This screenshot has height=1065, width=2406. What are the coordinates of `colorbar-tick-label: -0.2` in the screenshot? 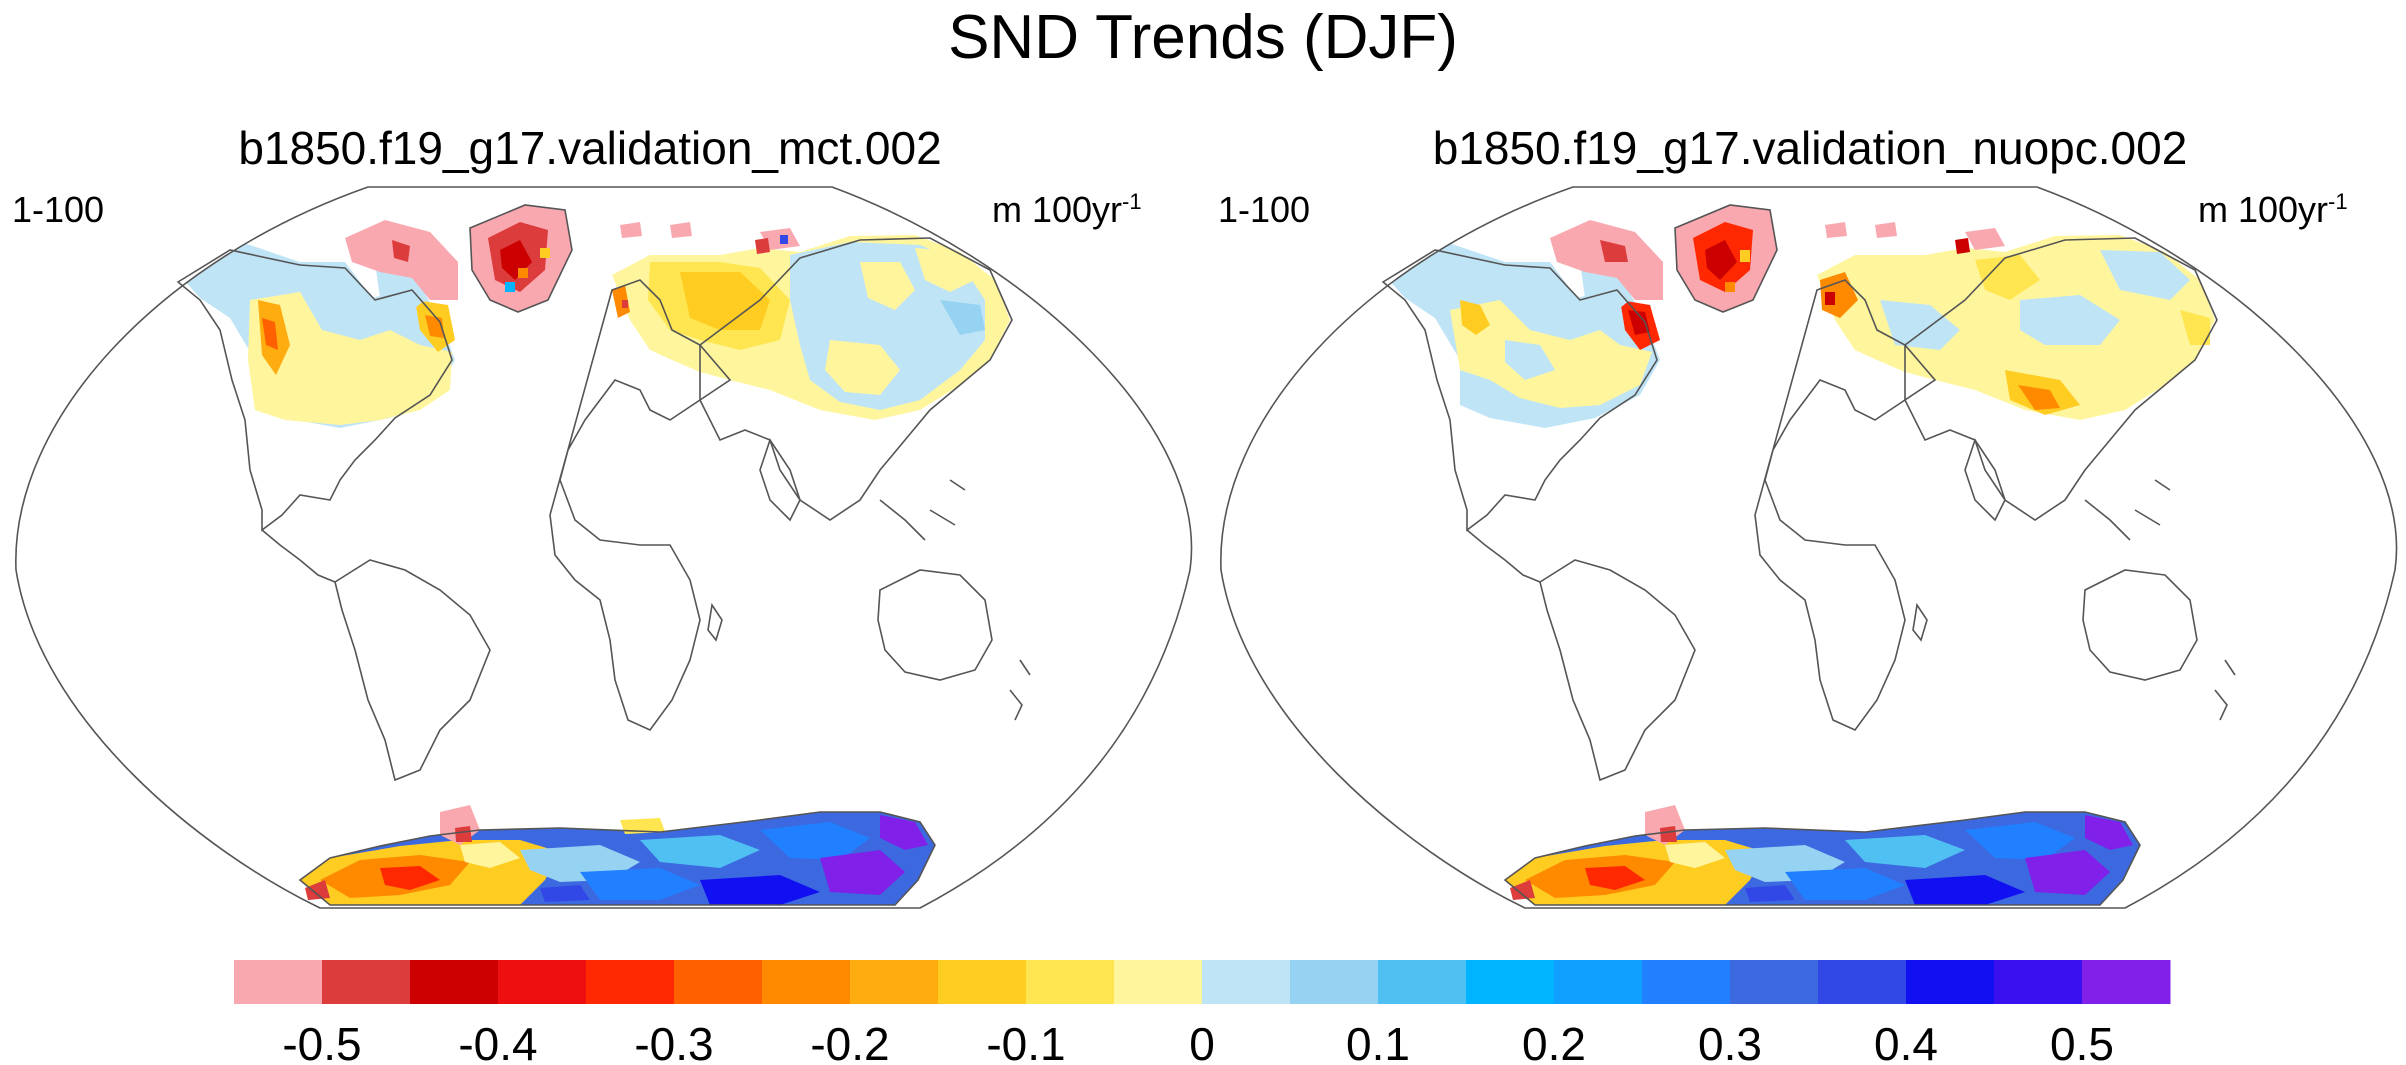 It's located at (849, 1041).